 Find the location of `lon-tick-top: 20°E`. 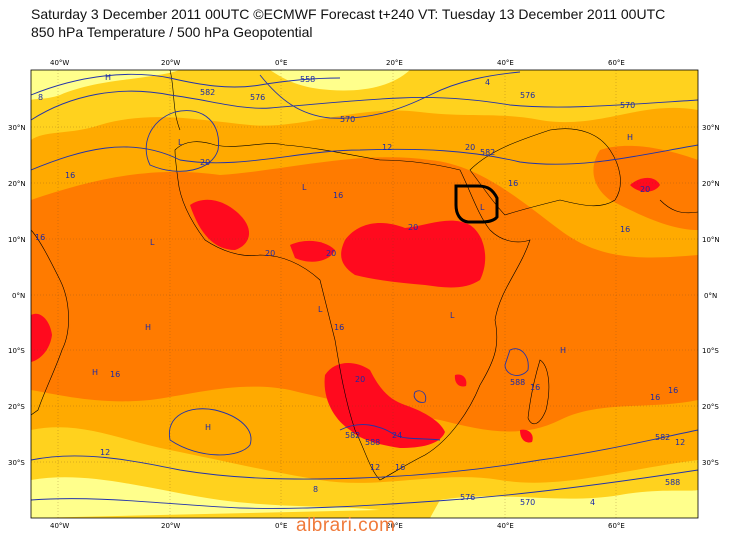

lon-tick-top: 20°E is located at coordinates (394, 63).